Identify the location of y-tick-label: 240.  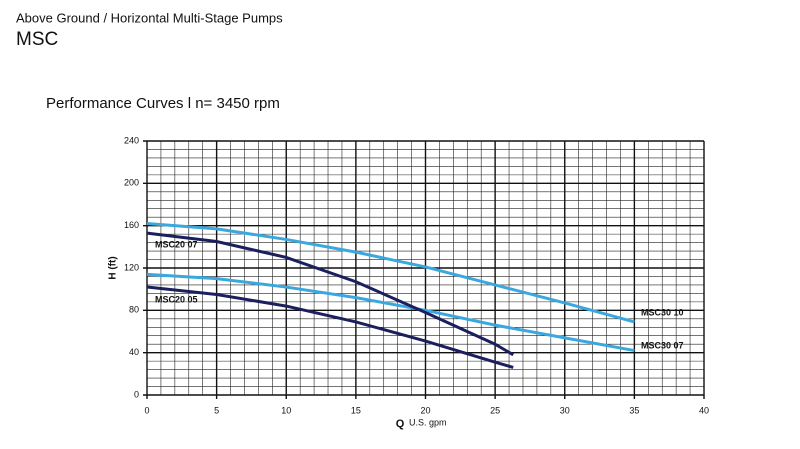
(131, 140).